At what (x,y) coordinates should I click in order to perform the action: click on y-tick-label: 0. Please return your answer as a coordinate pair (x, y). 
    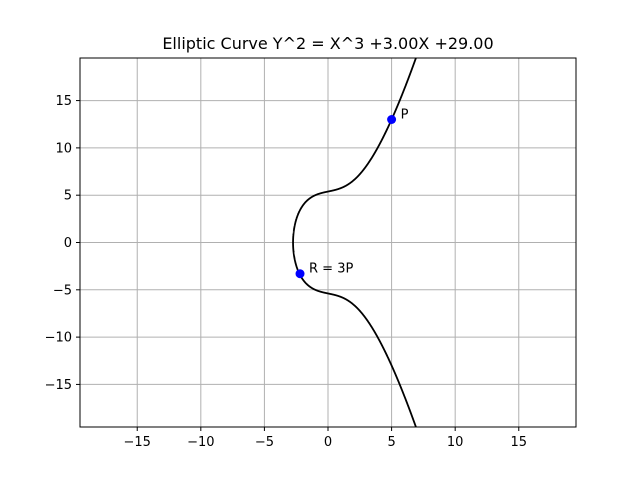
    Looking at the image, I should click on (68, 243).